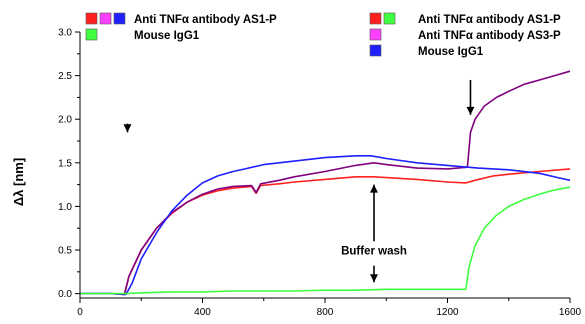 This screenshot has width=585, height=324. Describe the element at coordinates (65, 251) in the screenshot. I see `y-tick-label: 0.5` at that location.